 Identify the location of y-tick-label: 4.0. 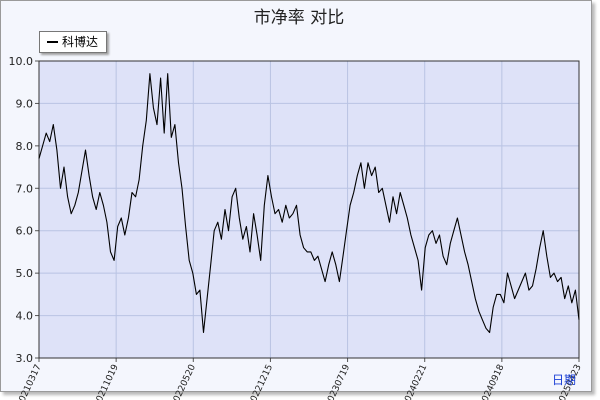
(25, 316).